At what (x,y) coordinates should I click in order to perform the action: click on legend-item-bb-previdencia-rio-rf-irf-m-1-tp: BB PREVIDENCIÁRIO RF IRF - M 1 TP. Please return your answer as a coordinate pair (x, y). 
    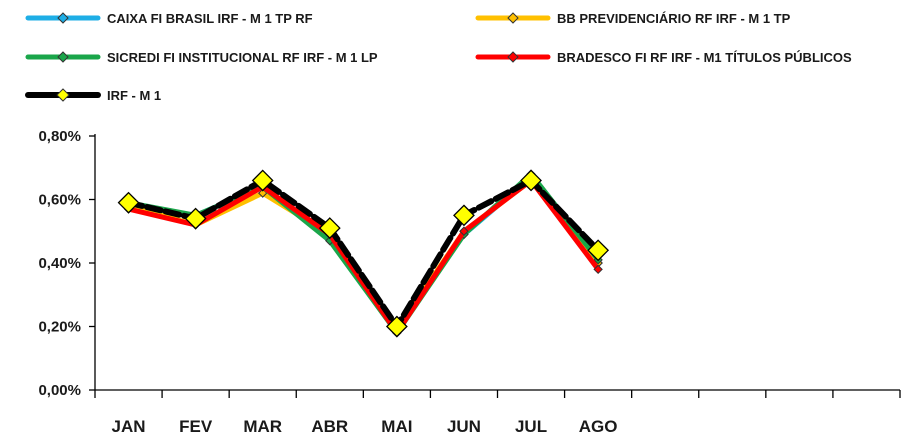
    Looking at the image, I should click on (633, 18).